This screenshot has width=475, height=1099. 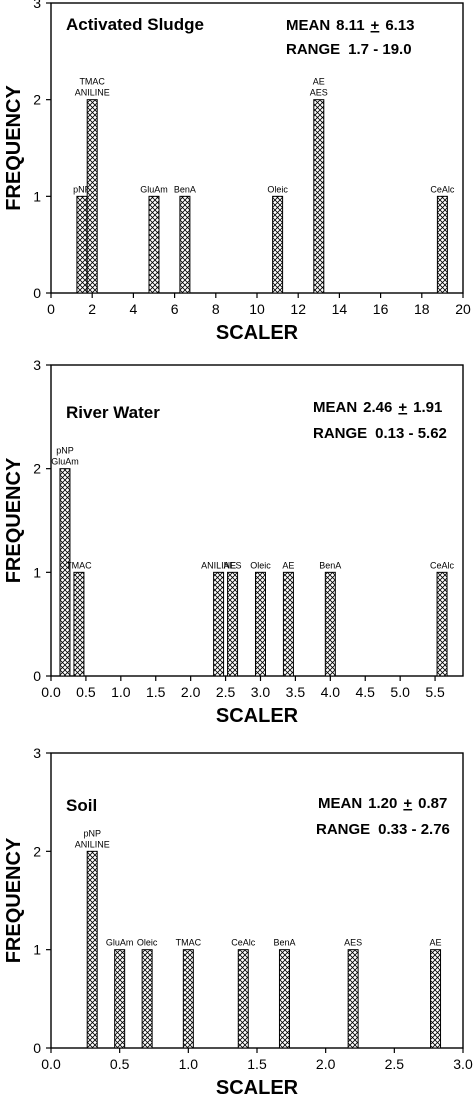 I want to click on x-tick-label: 18, so click(x=422, y=309).